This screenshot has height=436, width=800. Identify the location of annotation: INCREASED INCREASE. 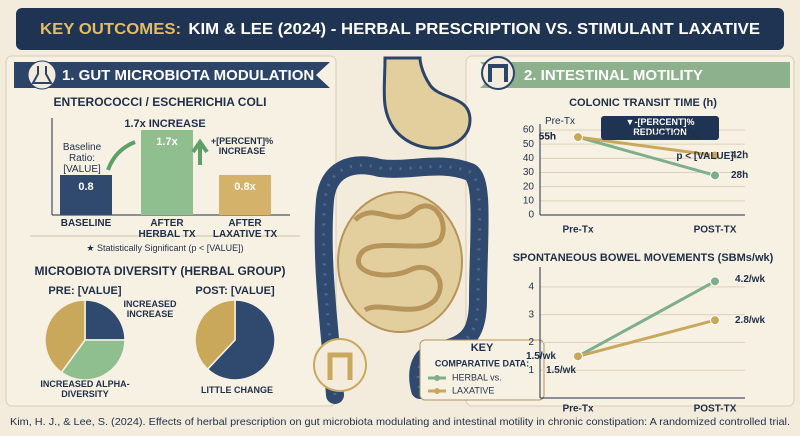
(150, 309).